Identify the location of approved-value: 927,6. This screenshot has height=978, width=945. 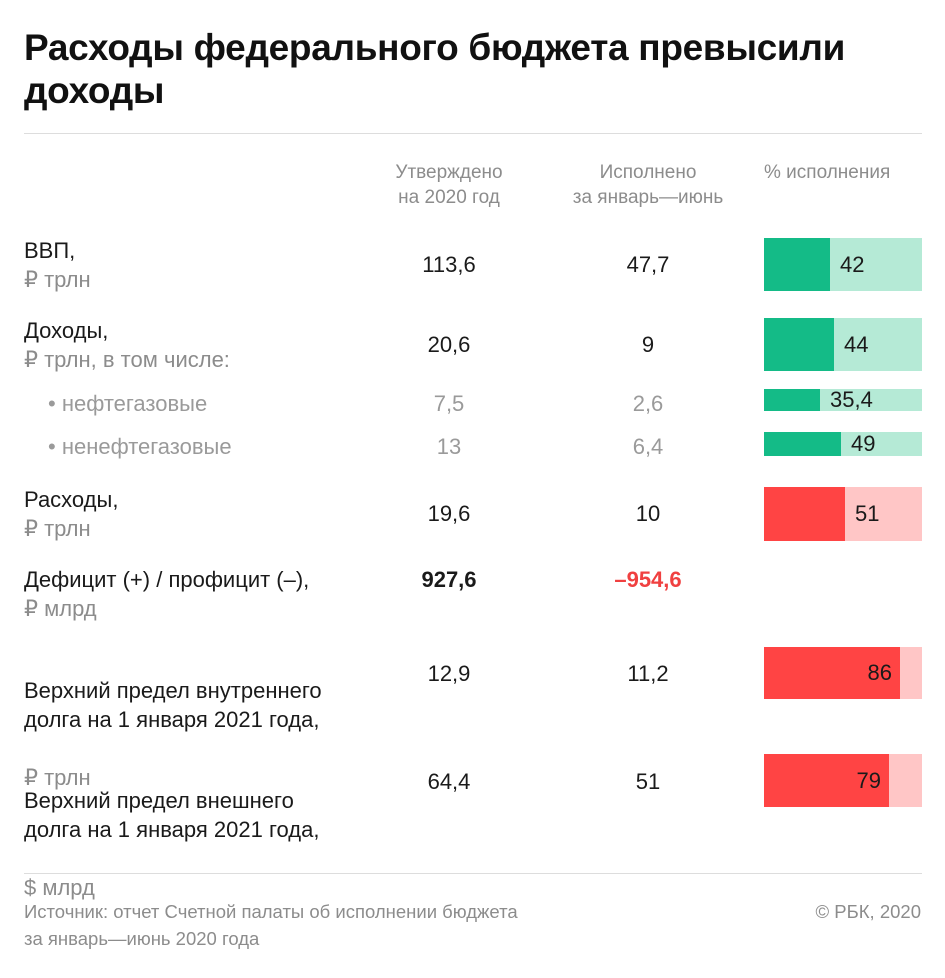
(449, 579).